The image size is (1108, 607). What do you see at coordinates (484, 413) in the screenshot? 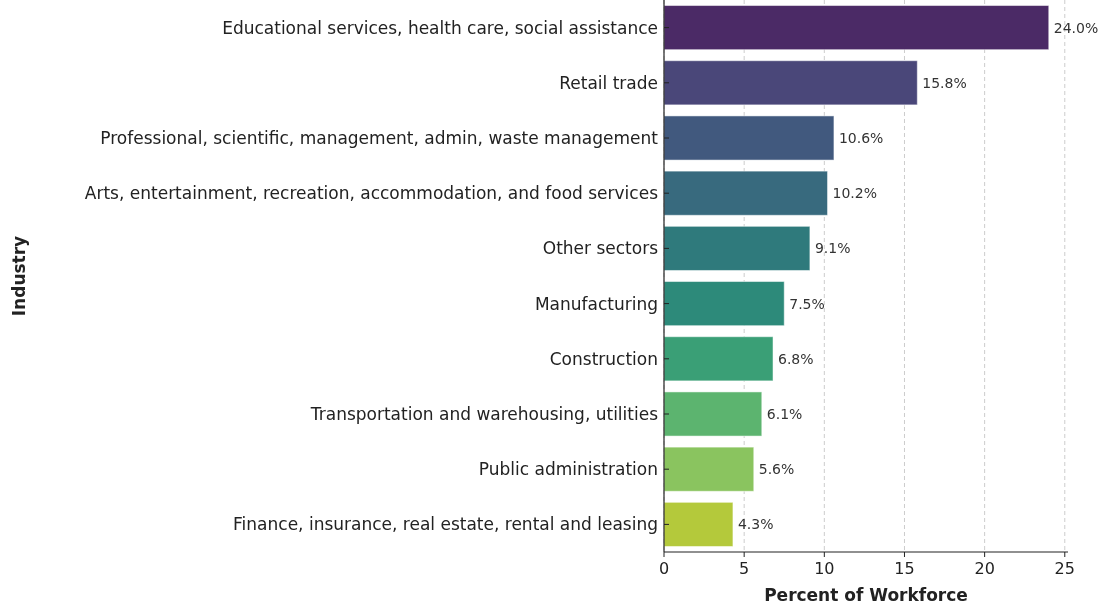
I see `y-tick-label: Transportation and warehousing, utilities` at bounding box center [484, 413].